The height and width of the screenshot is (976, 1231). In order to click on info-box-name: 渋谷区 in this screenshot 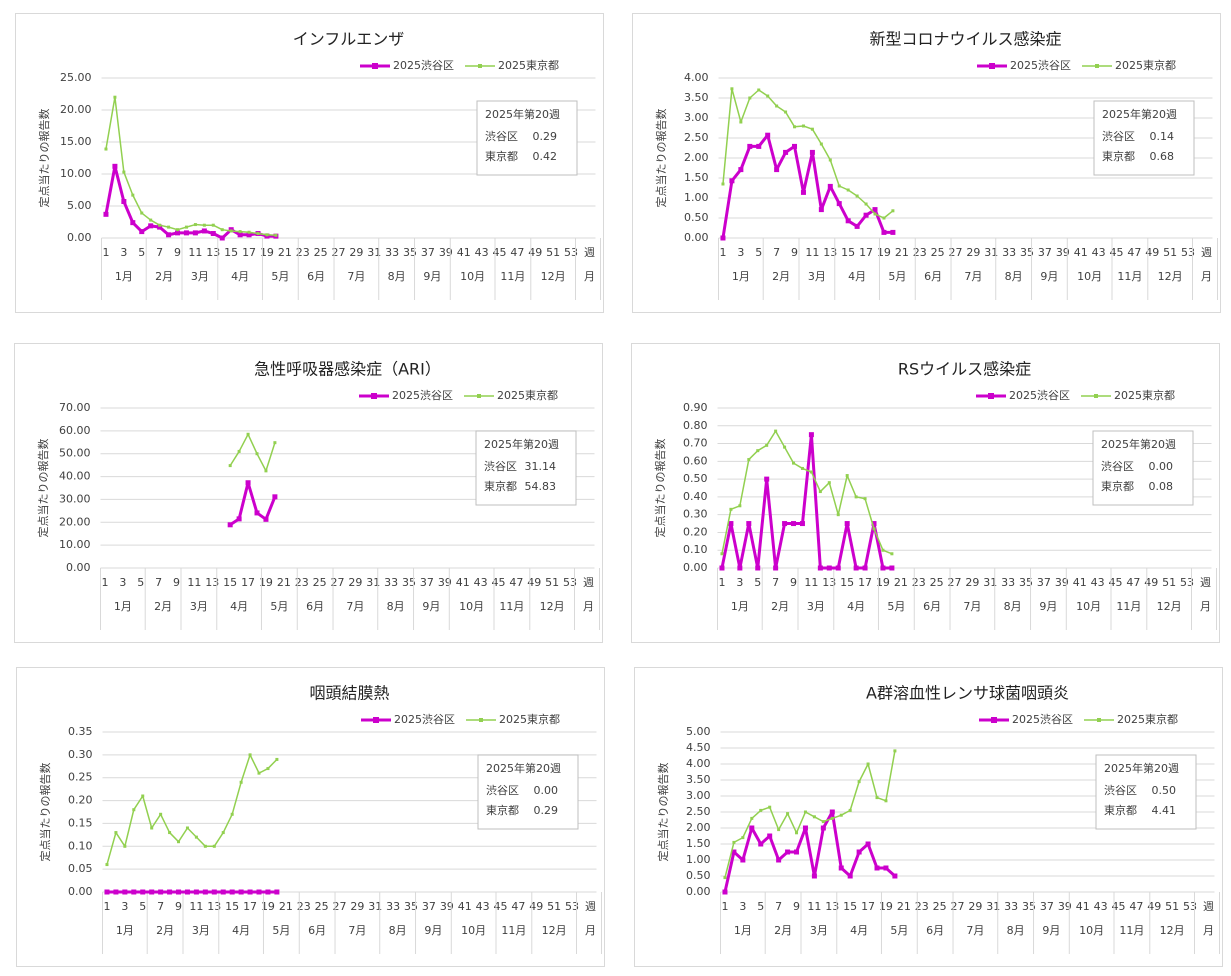, I will do `click(502, 790)`.